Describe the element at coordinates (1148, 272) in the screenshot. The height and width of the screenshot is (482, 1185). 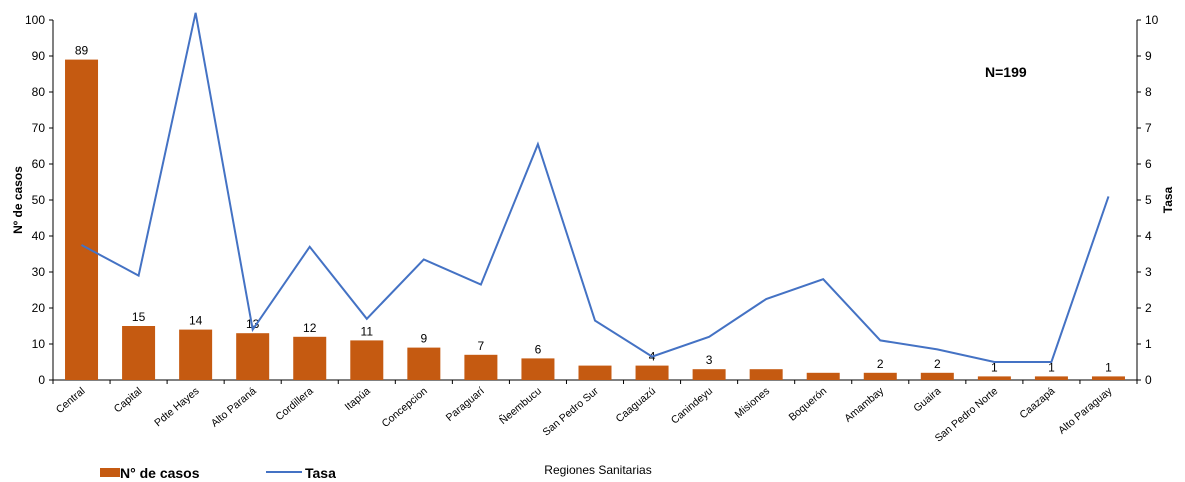
I see `y-right-tick-label: 3` at that location.